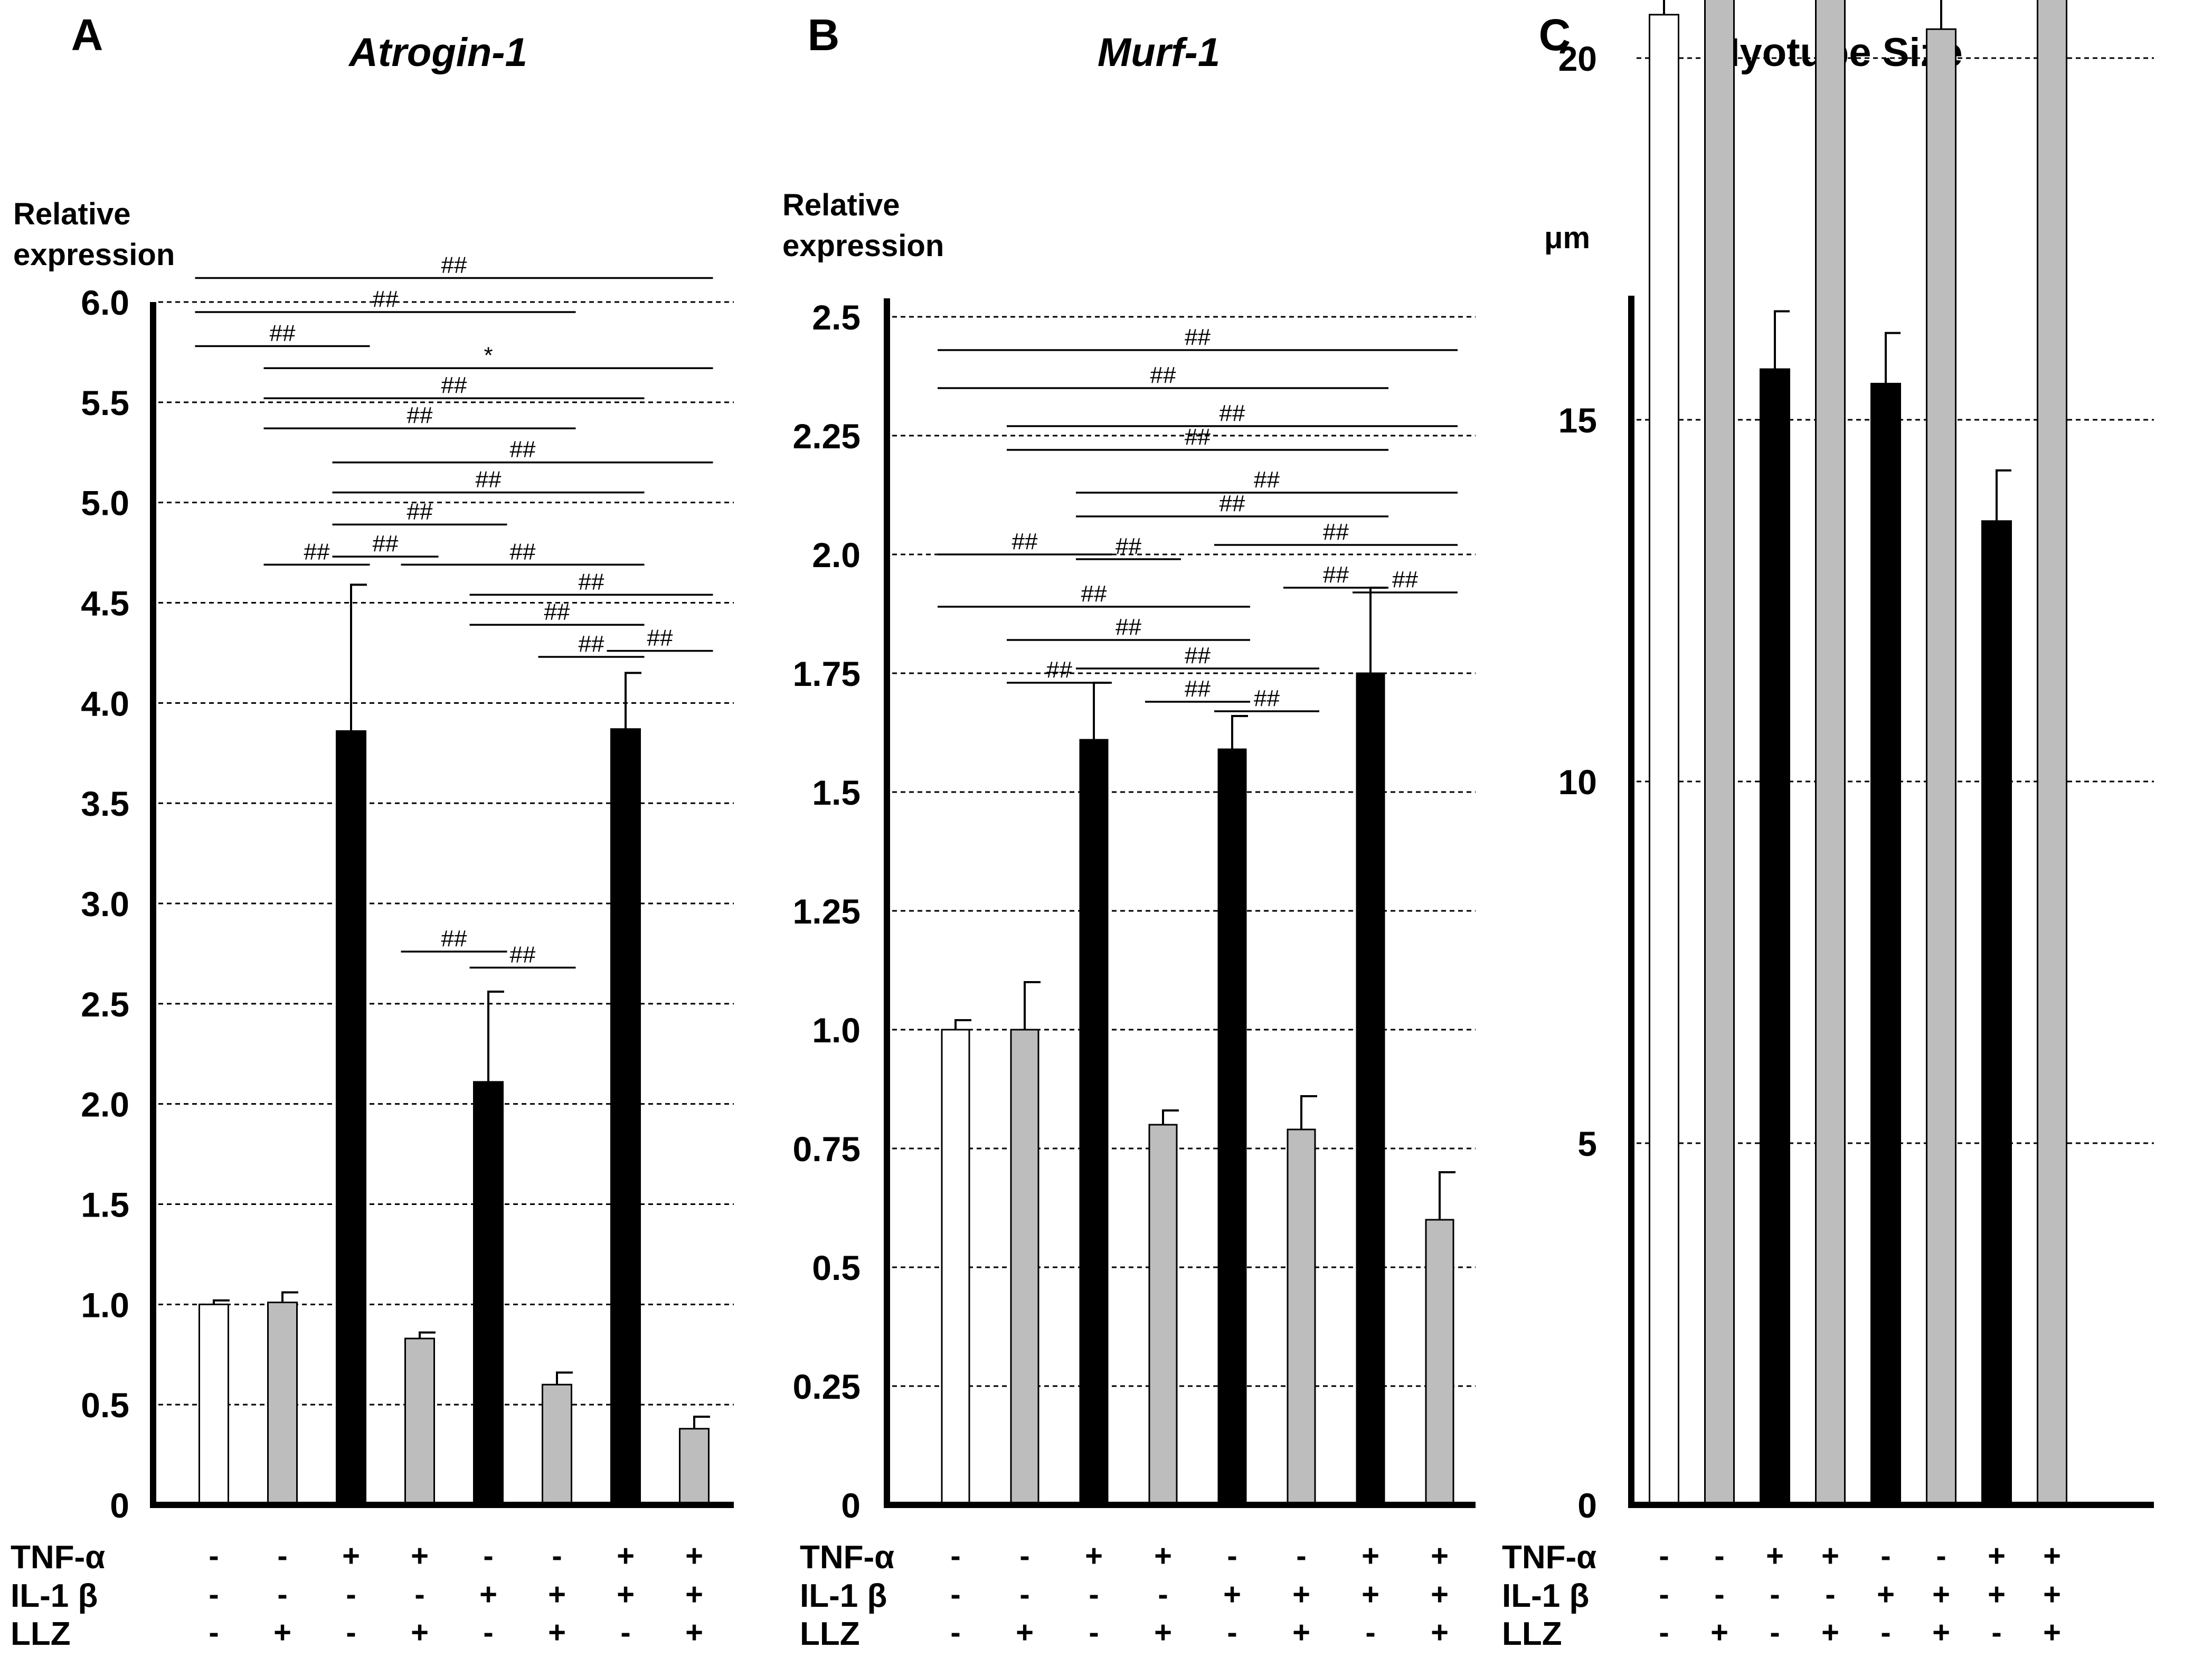 The image size is (2212, 1667). Describe the element at coordinates (105, 1405) in the screenshot. I see `y-tick-label: 0.5` at that location.